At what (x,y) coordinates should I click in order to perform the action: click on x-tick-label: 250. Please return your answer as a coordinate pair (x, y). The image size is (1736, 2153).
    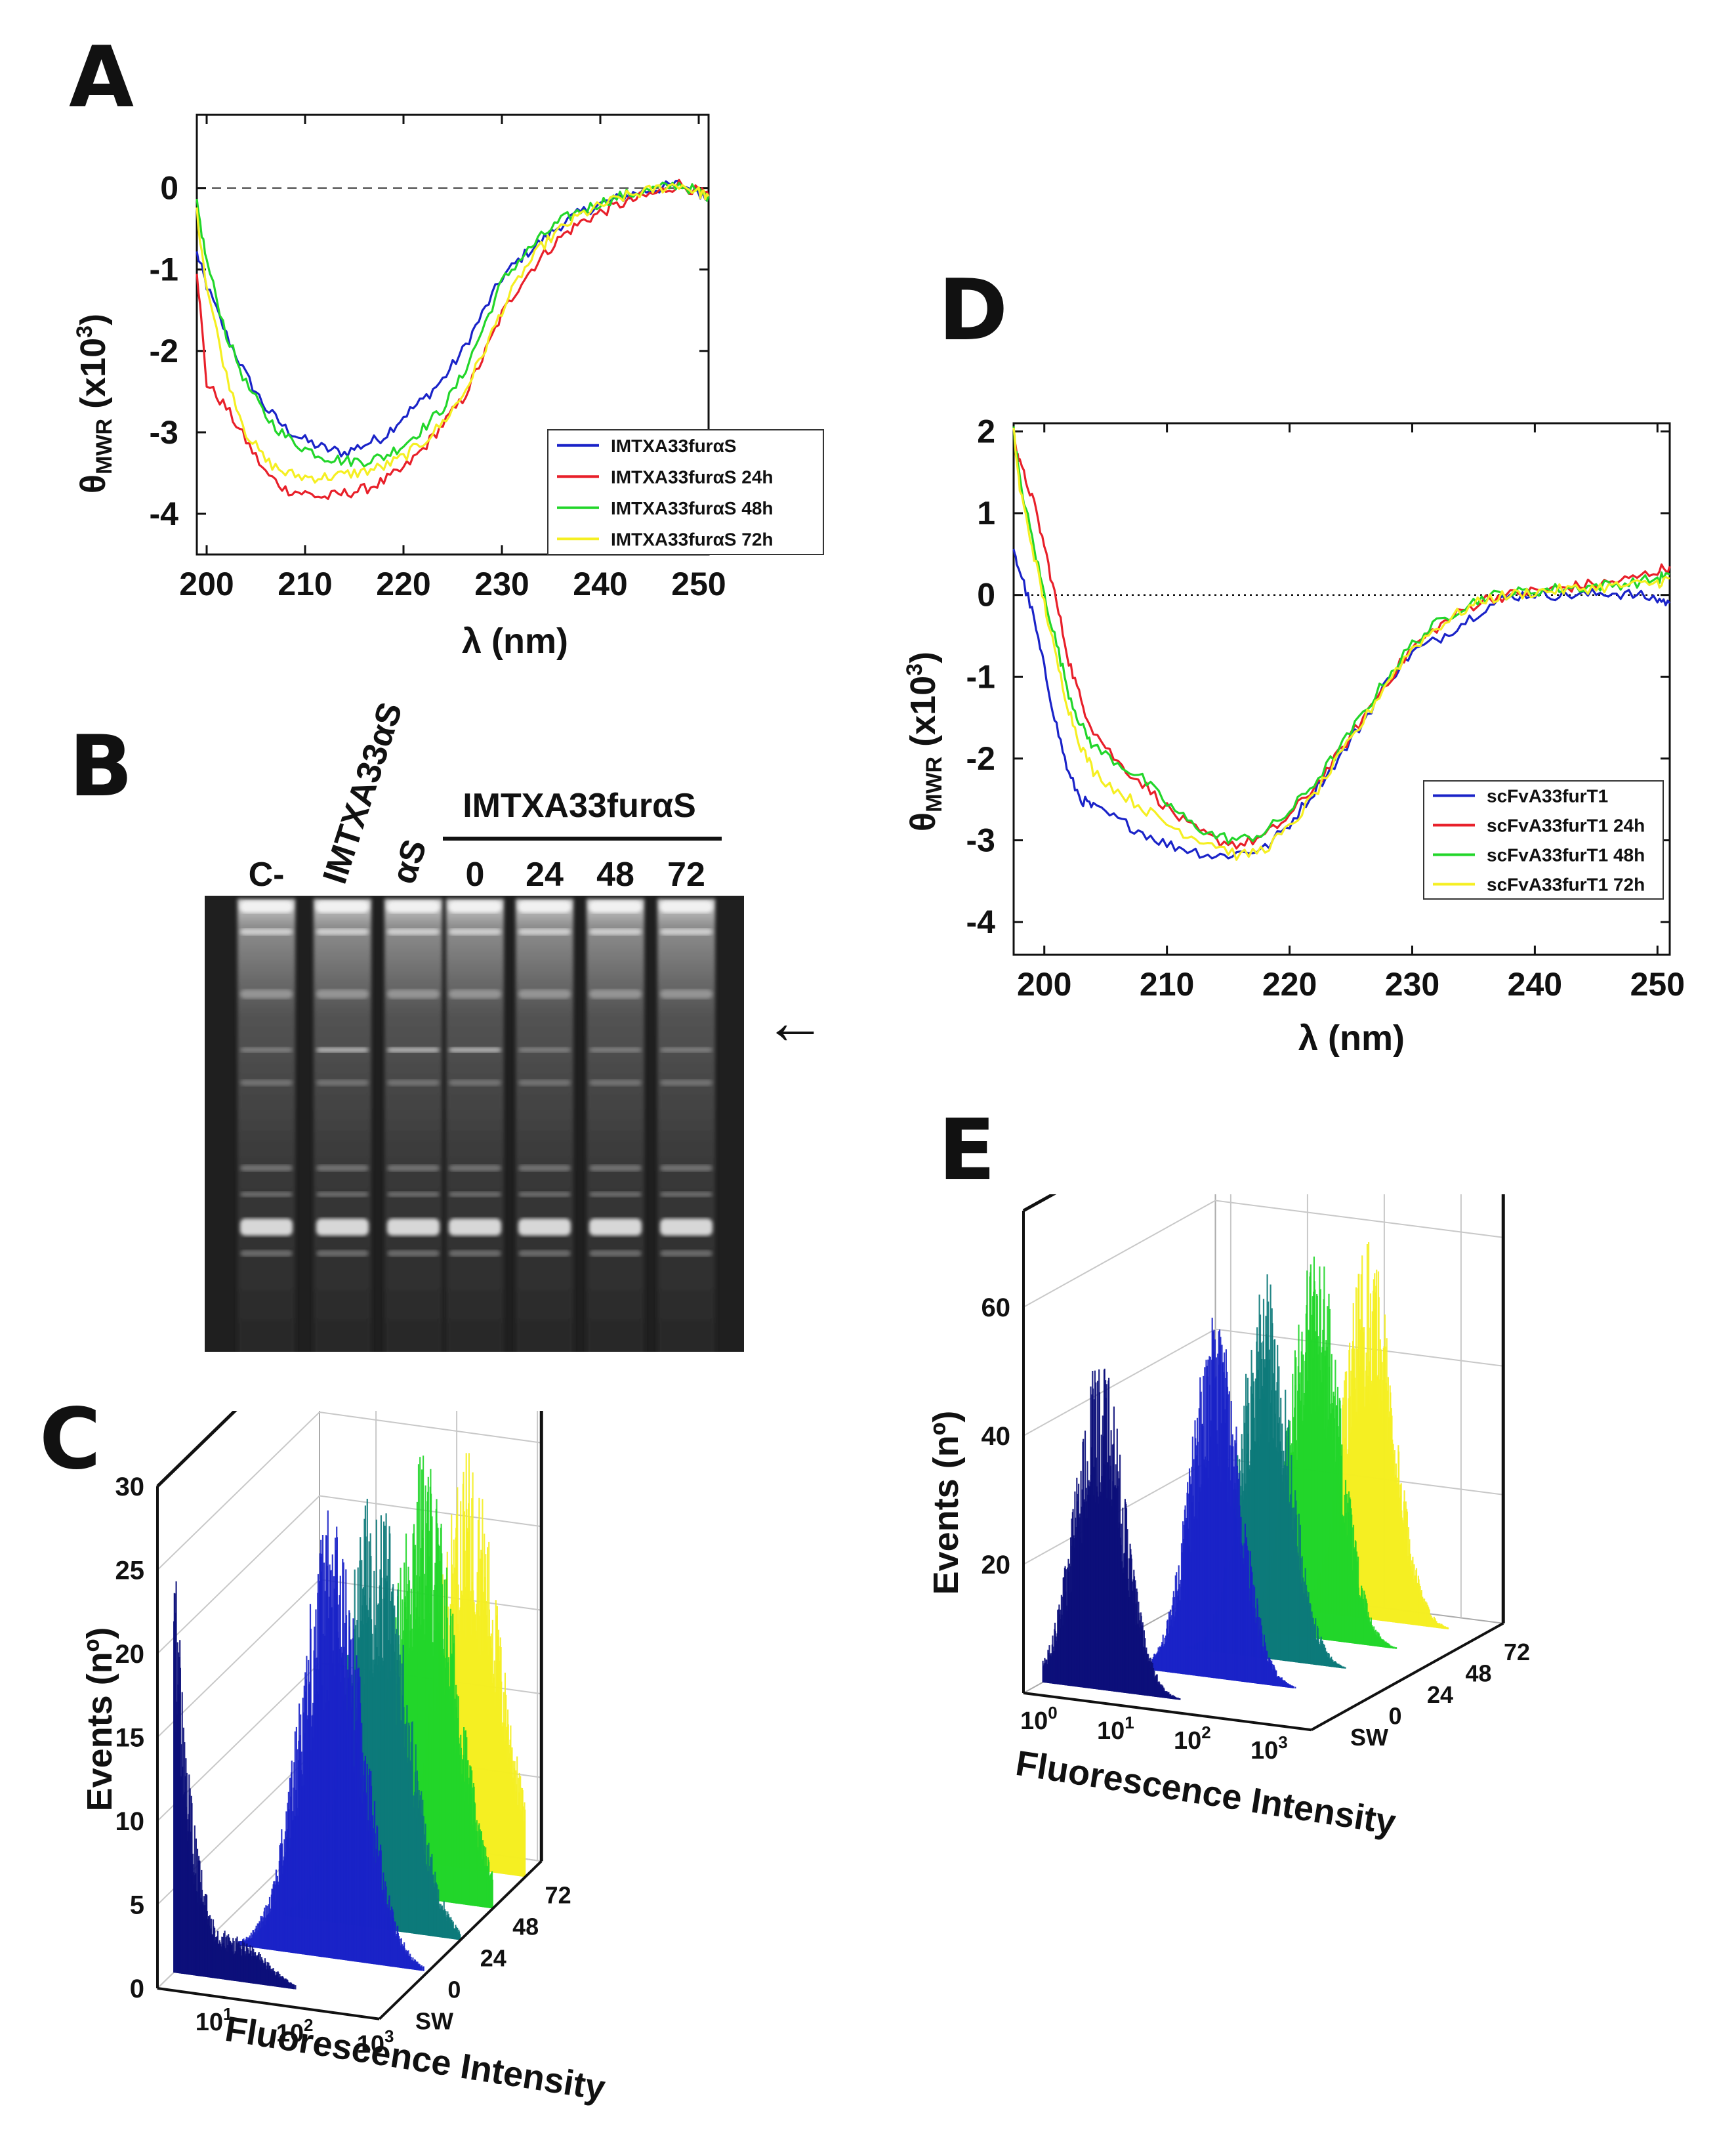
    Looking at the image, I should click on (1657, 984).